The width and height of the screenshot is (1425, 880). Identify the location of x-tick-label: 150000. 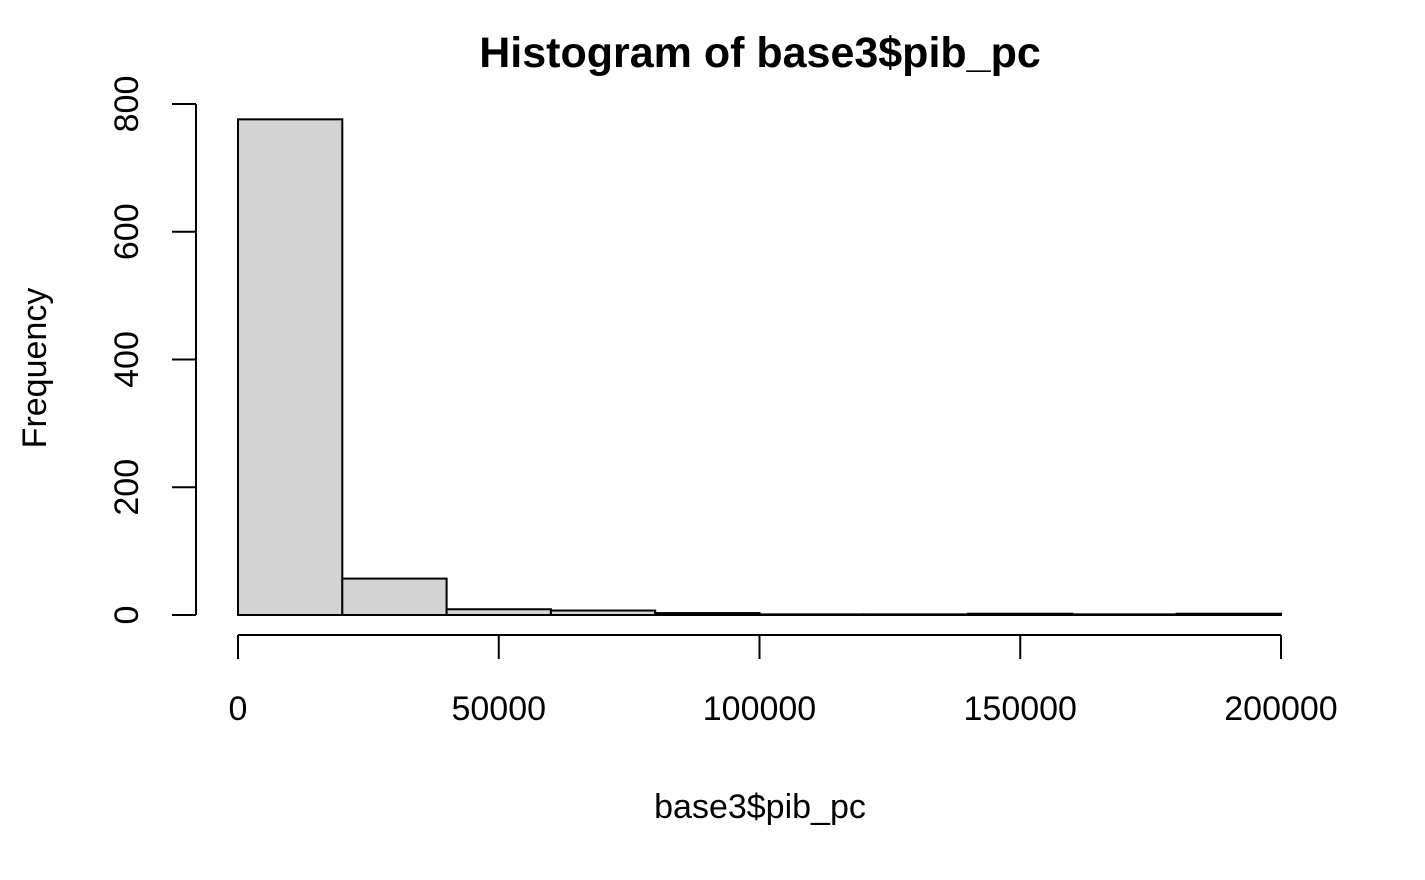
(1020, 709).